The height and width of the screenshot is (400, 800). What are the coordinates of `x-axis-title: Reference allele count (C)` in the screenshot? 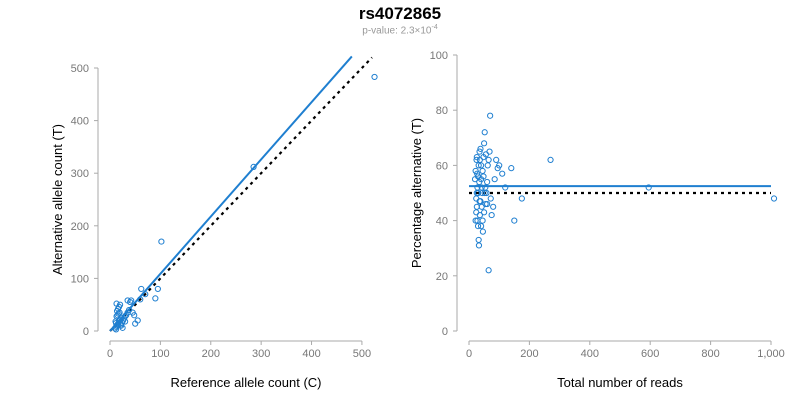 It's located at (245, 382).